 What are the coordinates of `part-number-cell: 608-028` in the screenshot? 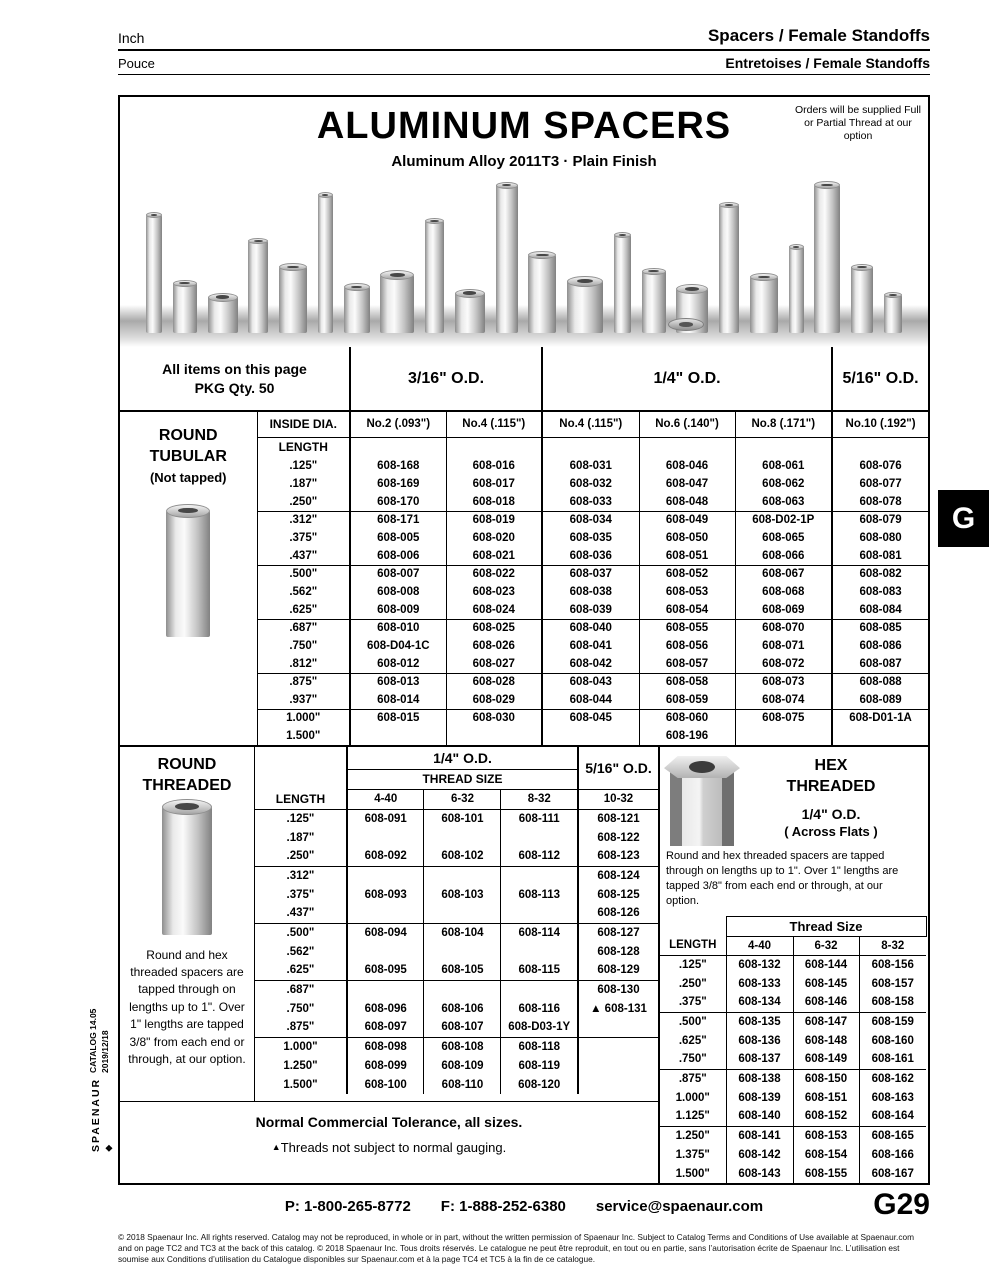 It's located at (494, 682).